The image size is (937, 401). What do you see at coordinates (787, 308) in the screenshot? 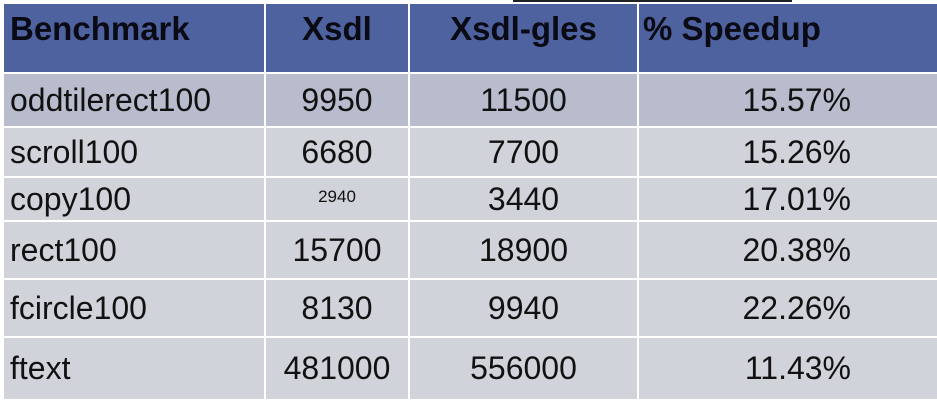
I see `speedup-cell: 22.26%` at bounding box center [787, 308].